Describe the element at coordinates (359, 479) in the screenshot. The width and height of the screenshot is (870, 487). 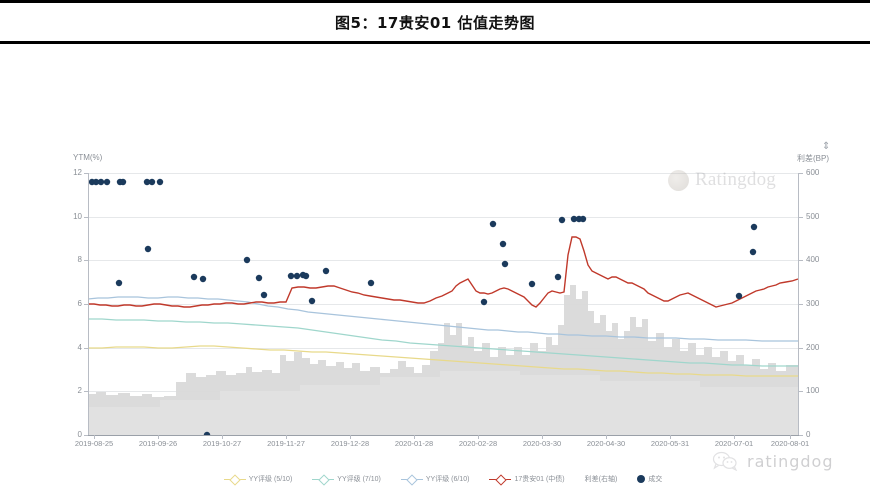
I see `legend-label: YY评级 (7/10)` at that location.